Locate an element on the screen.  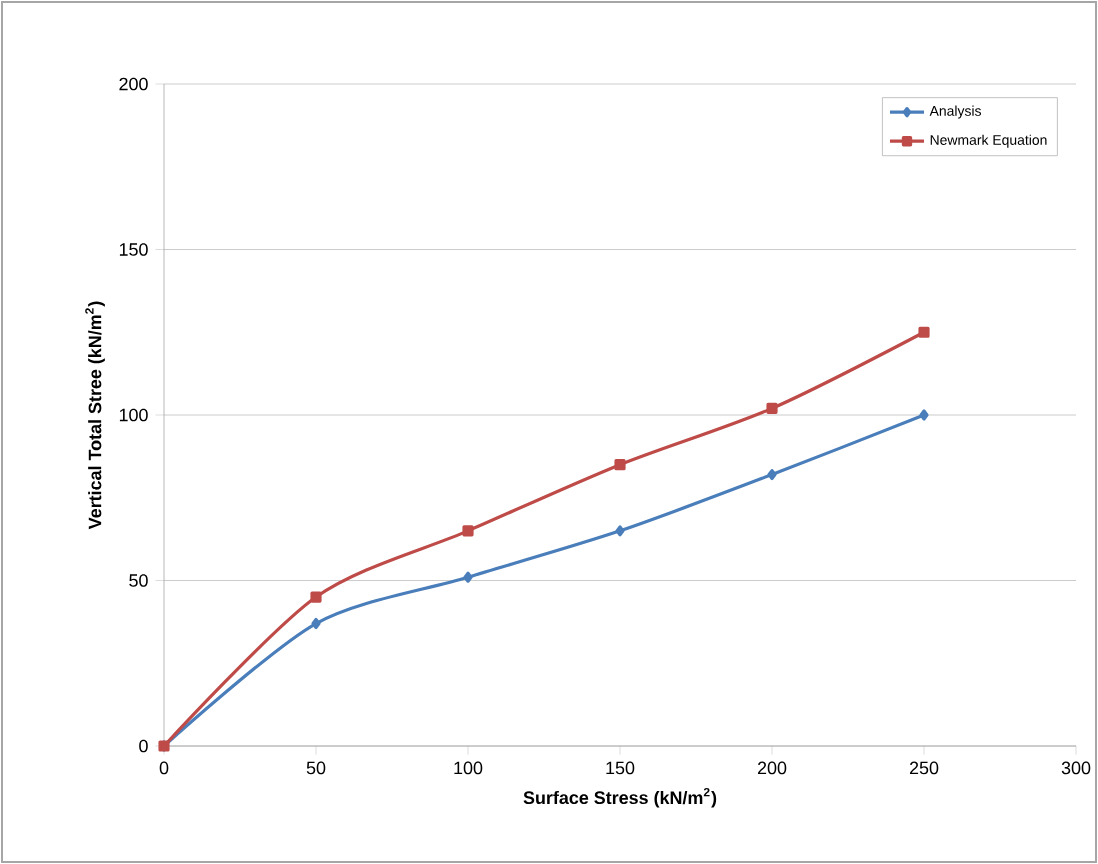
x-tick-label: 100 is located at coordinates (468, 768).